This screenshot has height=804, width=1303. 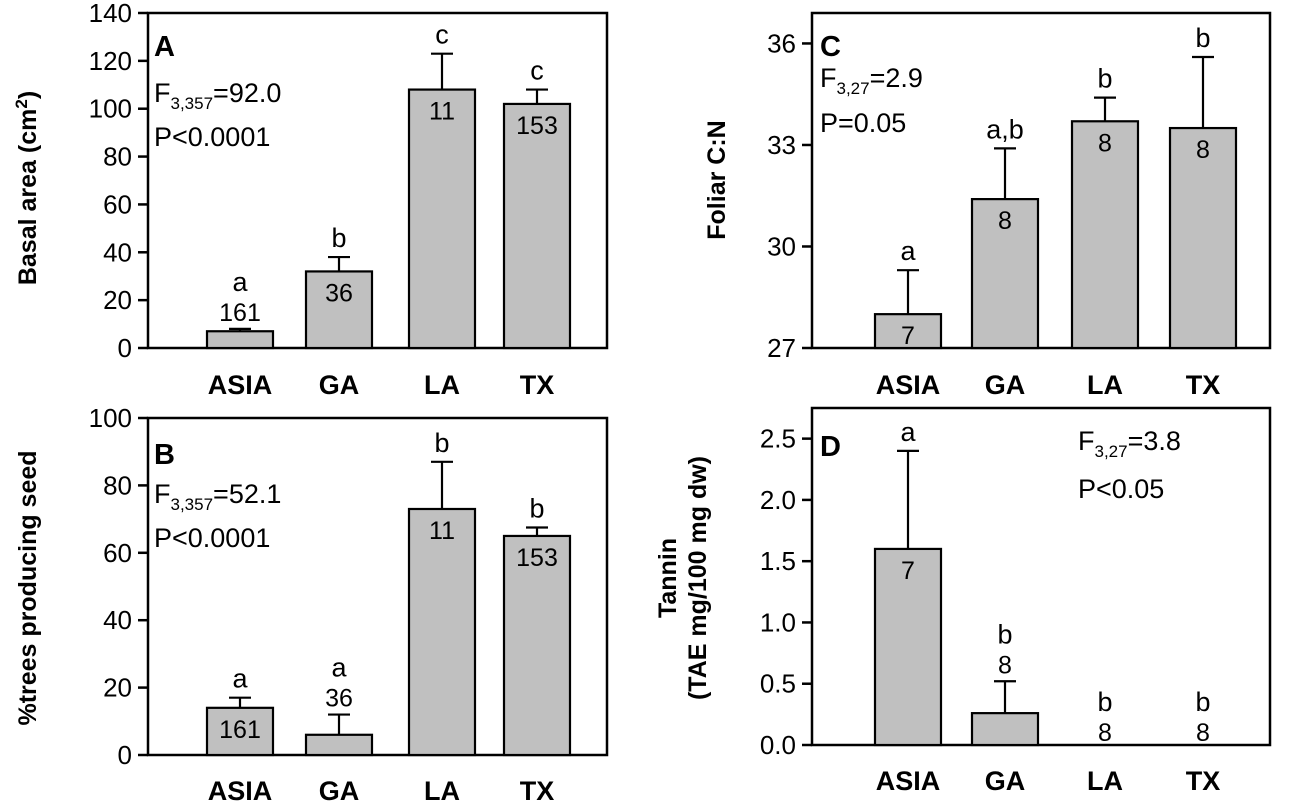 What do you see at coordinates (164, 455) in the screenshot?
I see `panel-letter: B` at bounding box center [164, 455].